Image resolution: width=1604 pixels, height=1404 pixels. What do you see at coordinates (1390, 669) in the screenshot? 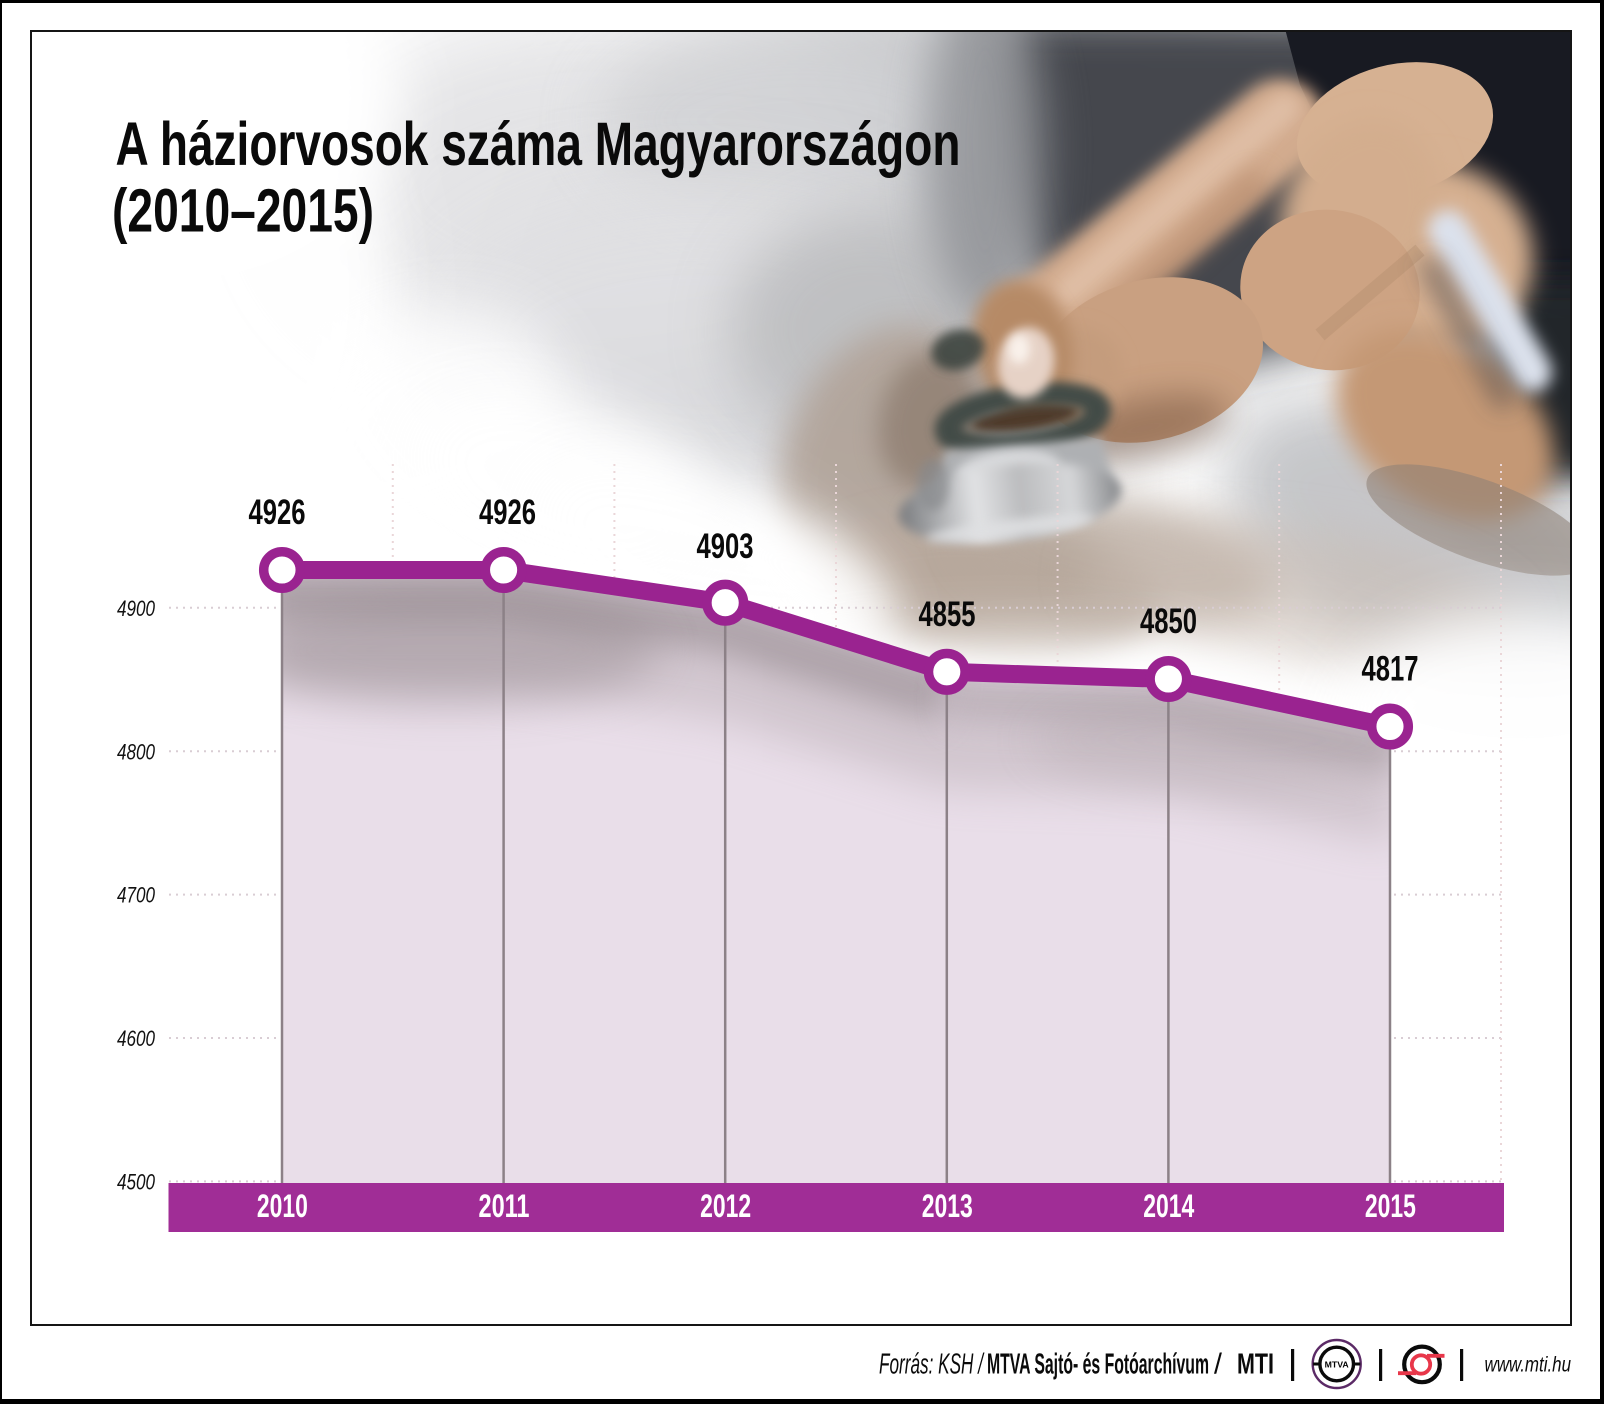
I see `svg-text: 4817` at bounding box center [1390, 669].